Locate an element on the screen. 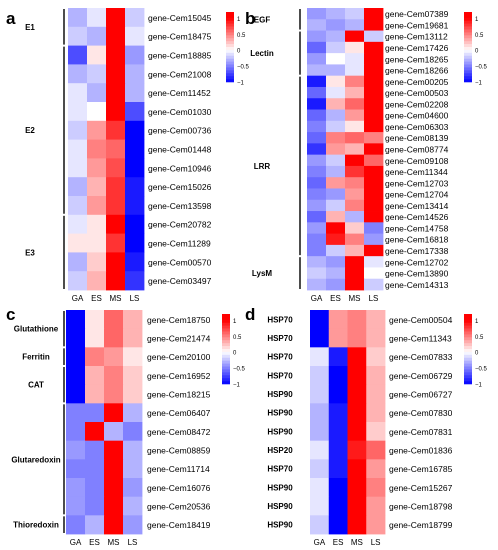 Image resolution: width=498 pixels, height=550 pixels. row-label: gene-Cem04600 is located at coordinates (417, 116).